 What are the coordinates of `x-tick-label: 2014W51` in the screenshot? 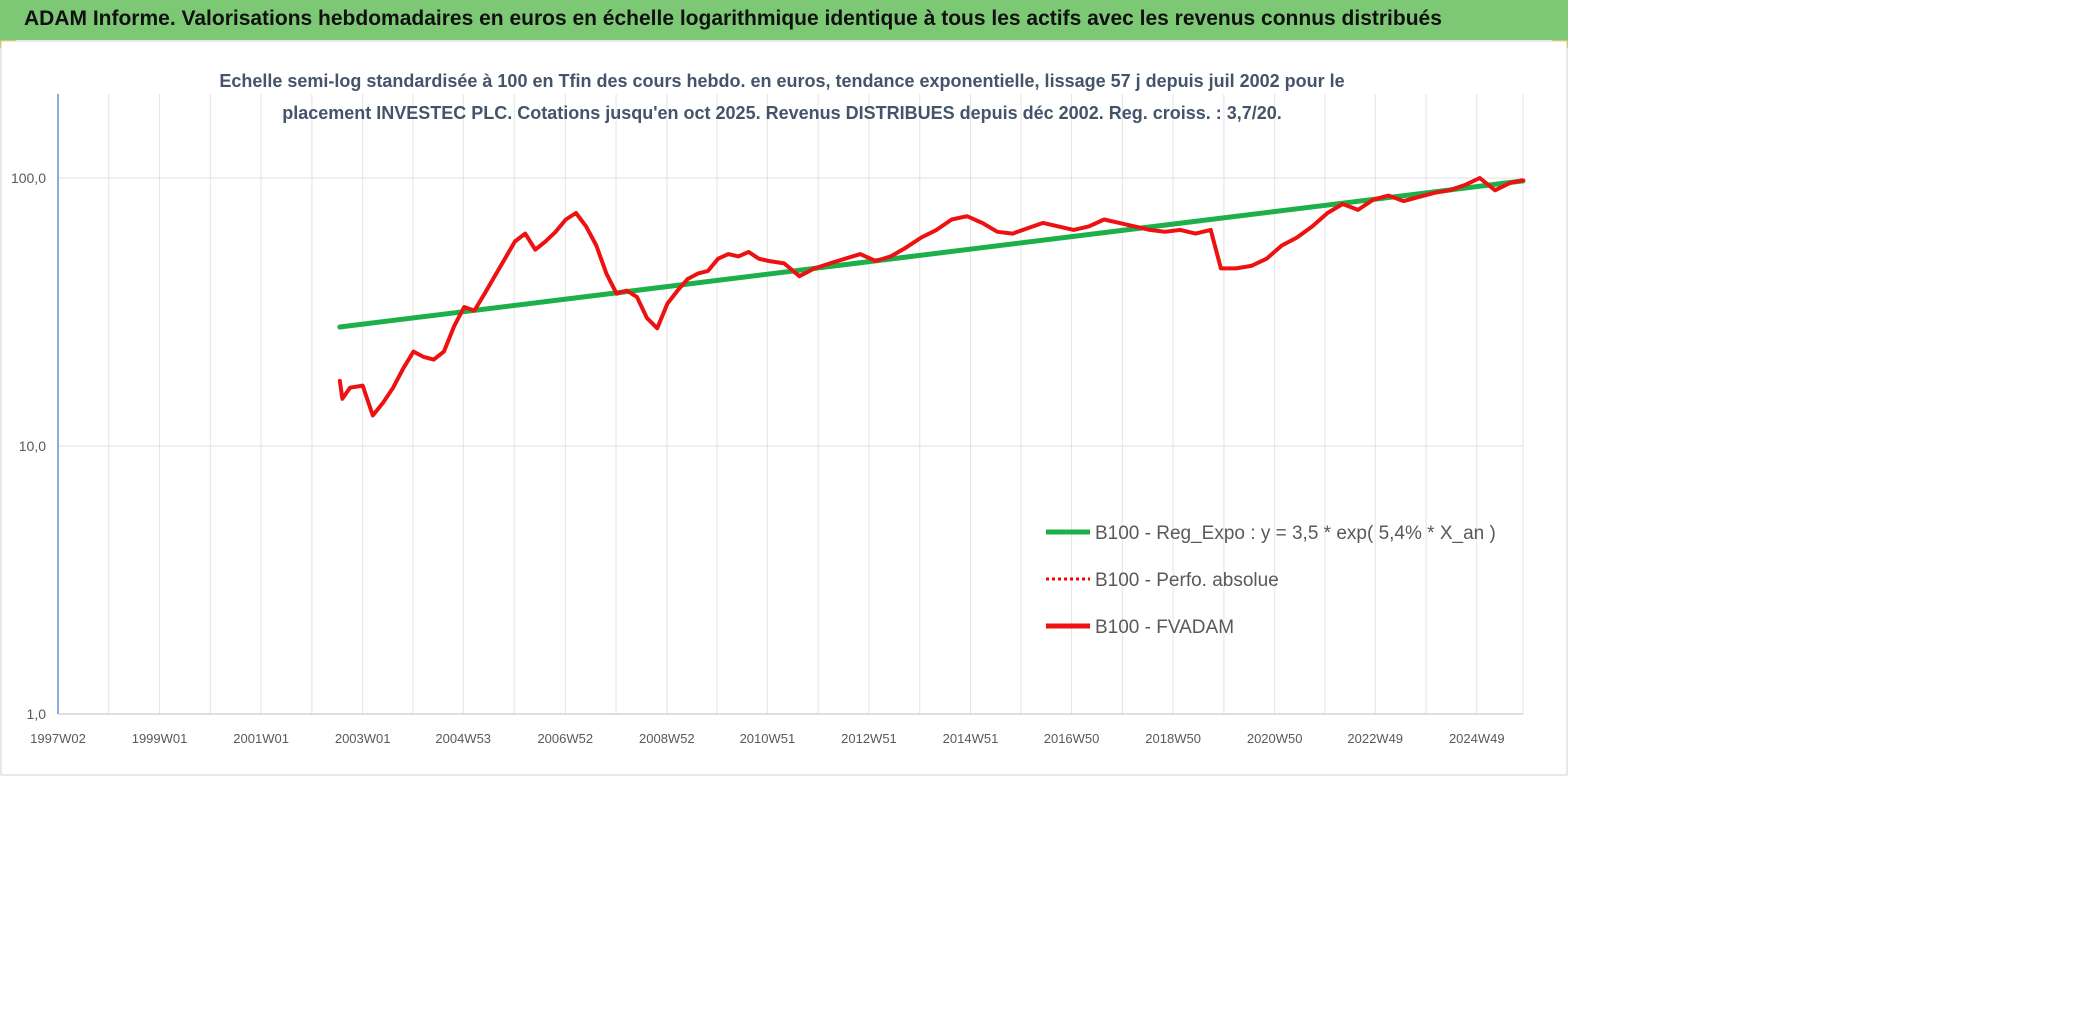 It's located at (971, 738).